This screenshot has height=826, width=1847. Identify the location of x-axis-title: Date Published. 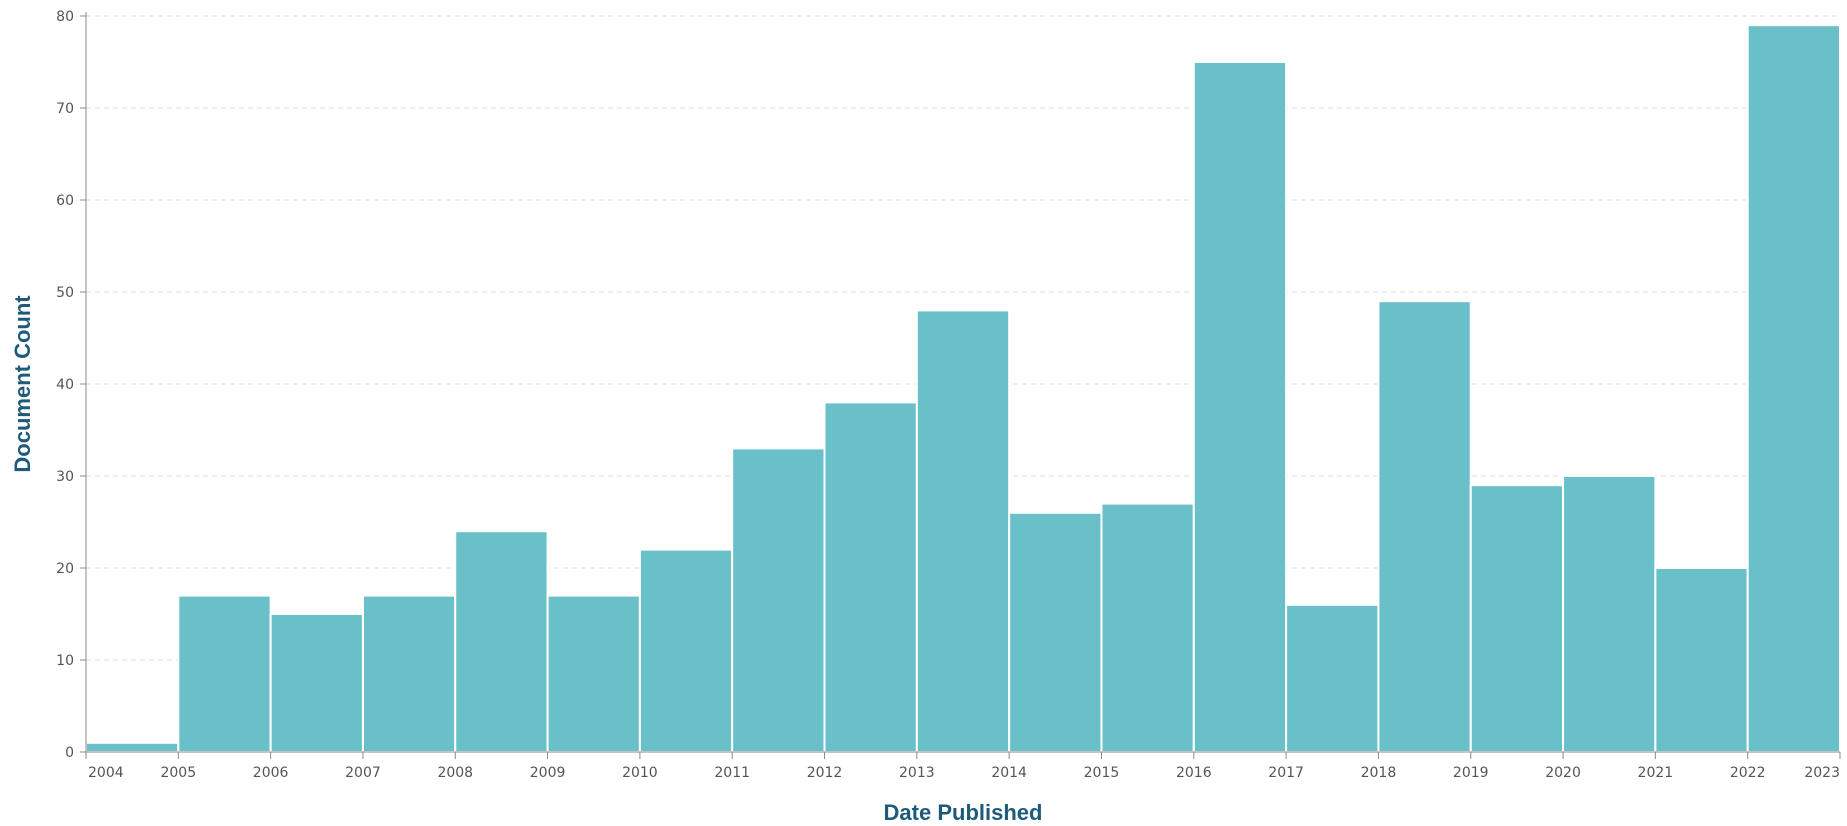
(963, 812).